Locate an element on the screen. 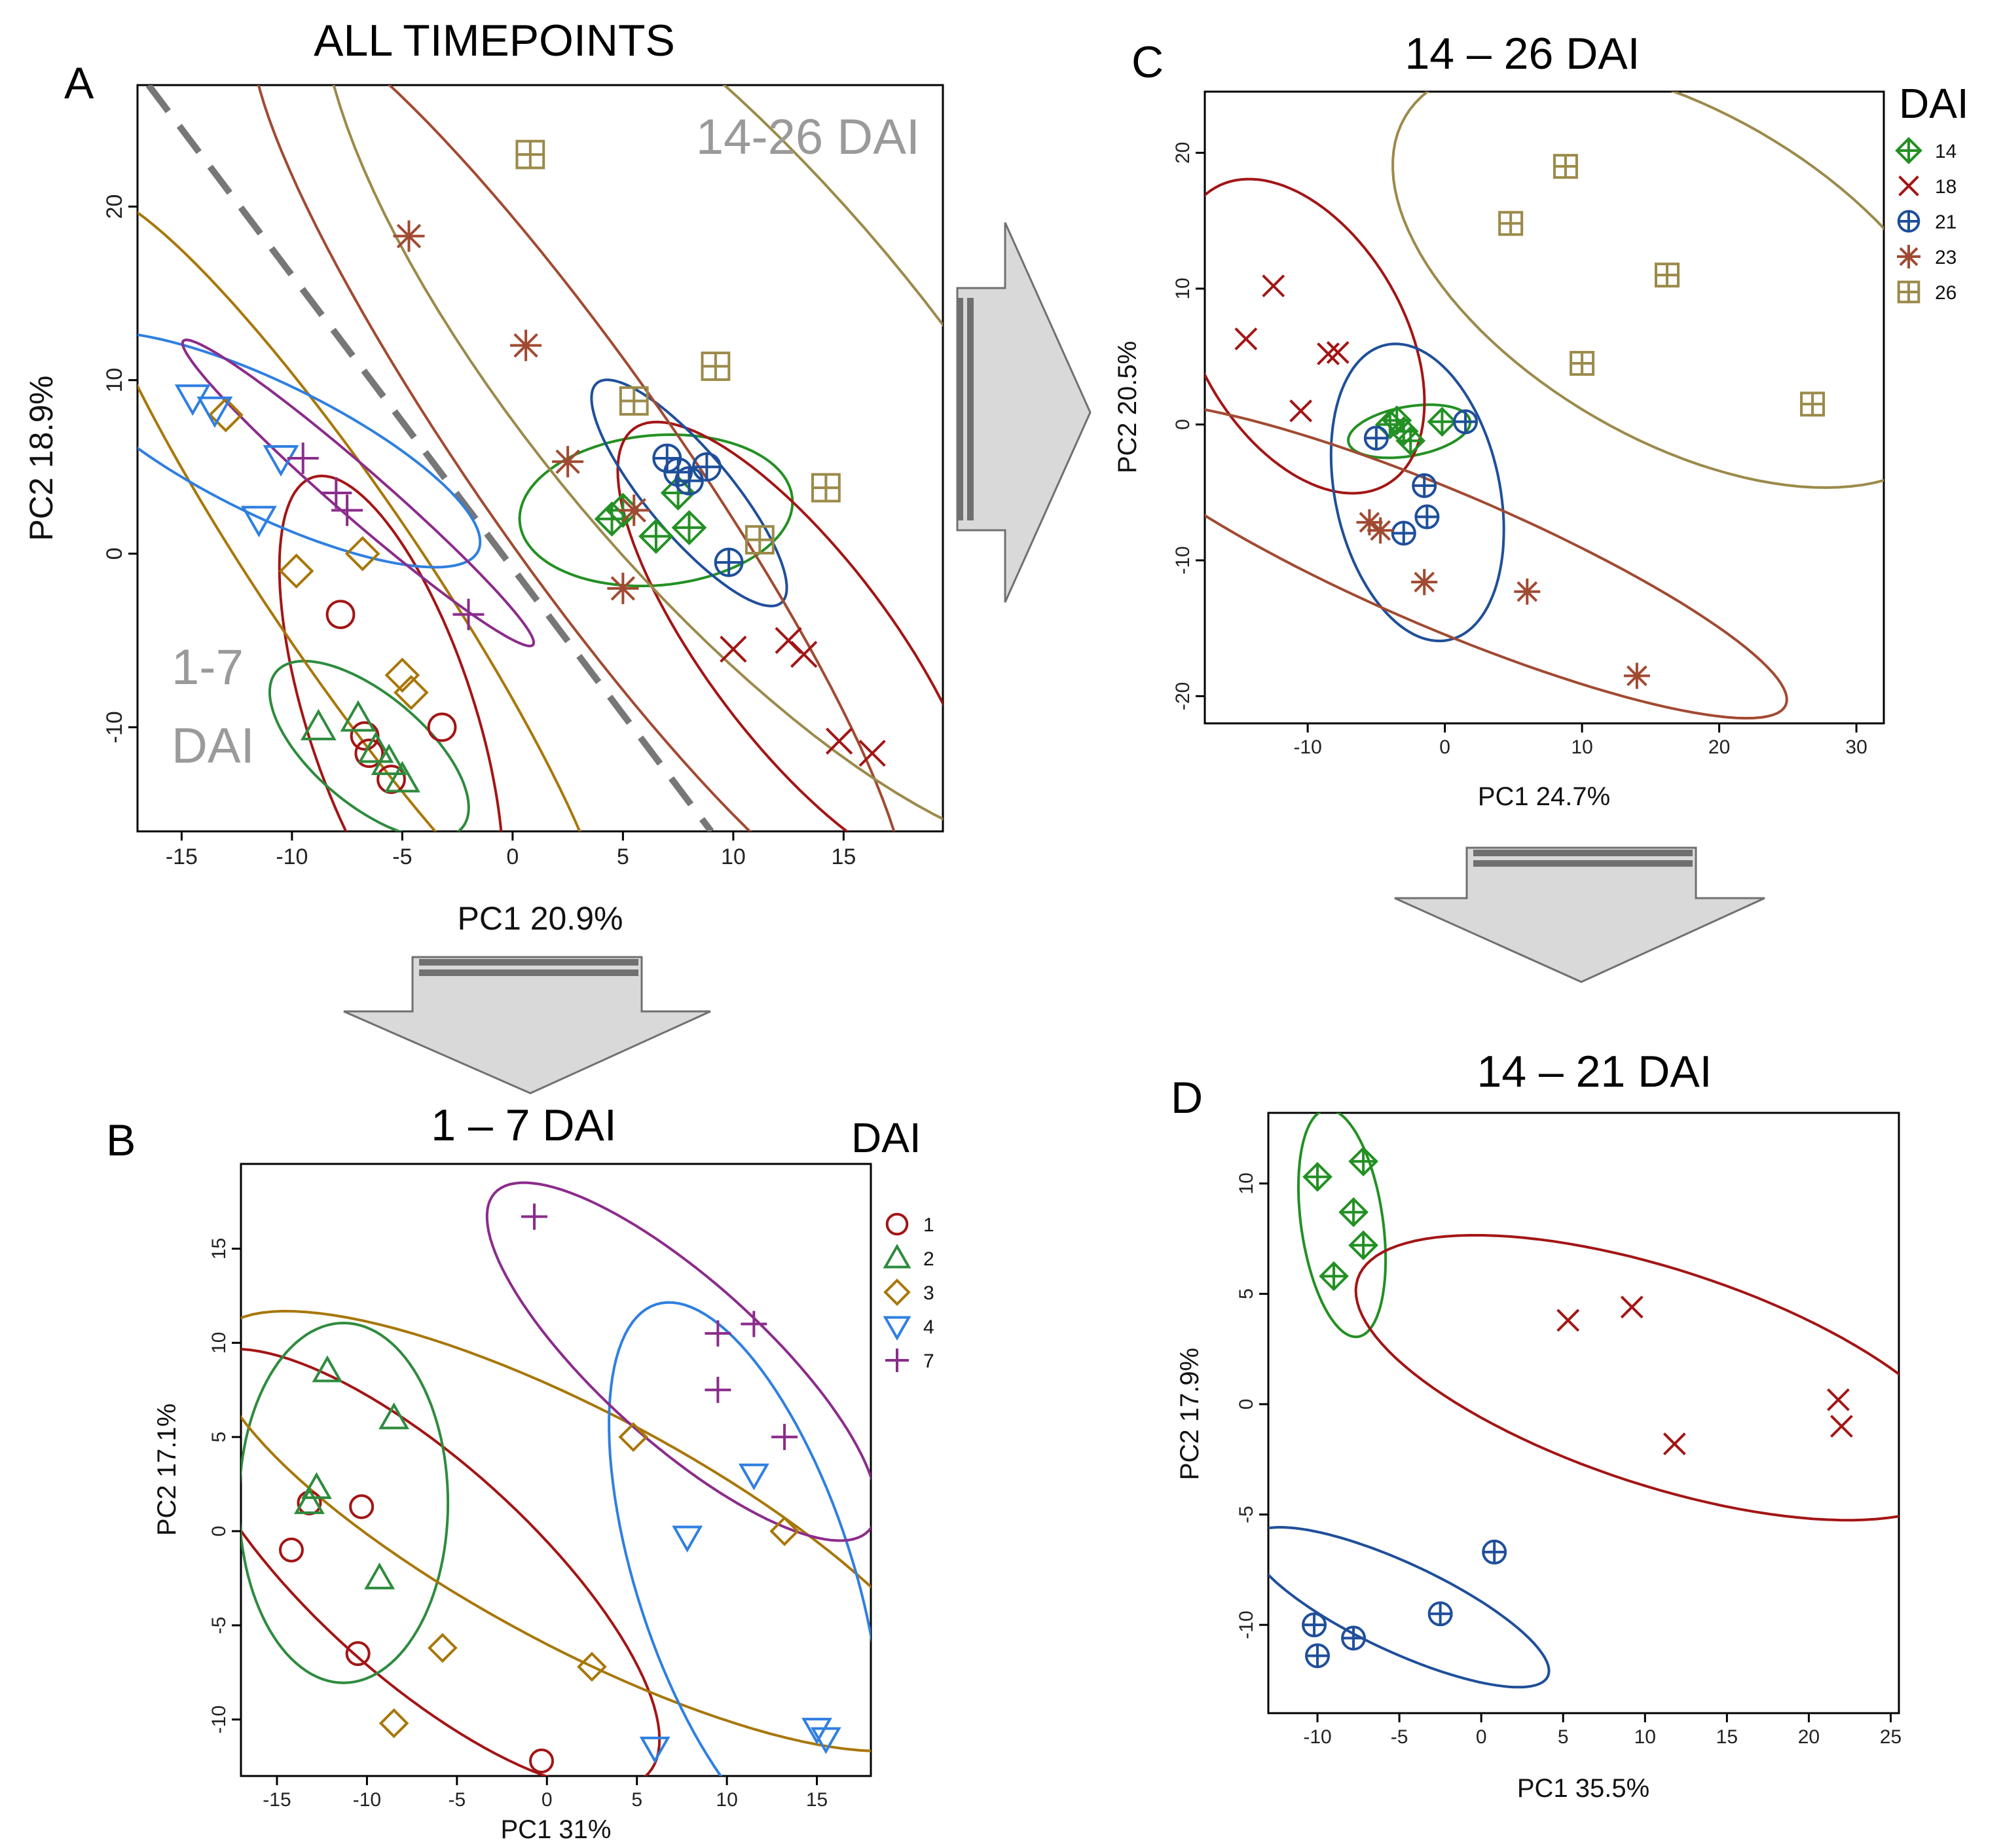 Image resolution: width=2003 pixels, height=1848 pixels. panel-d-xtick-label: 10 is located at coordinates (1645, 1737).